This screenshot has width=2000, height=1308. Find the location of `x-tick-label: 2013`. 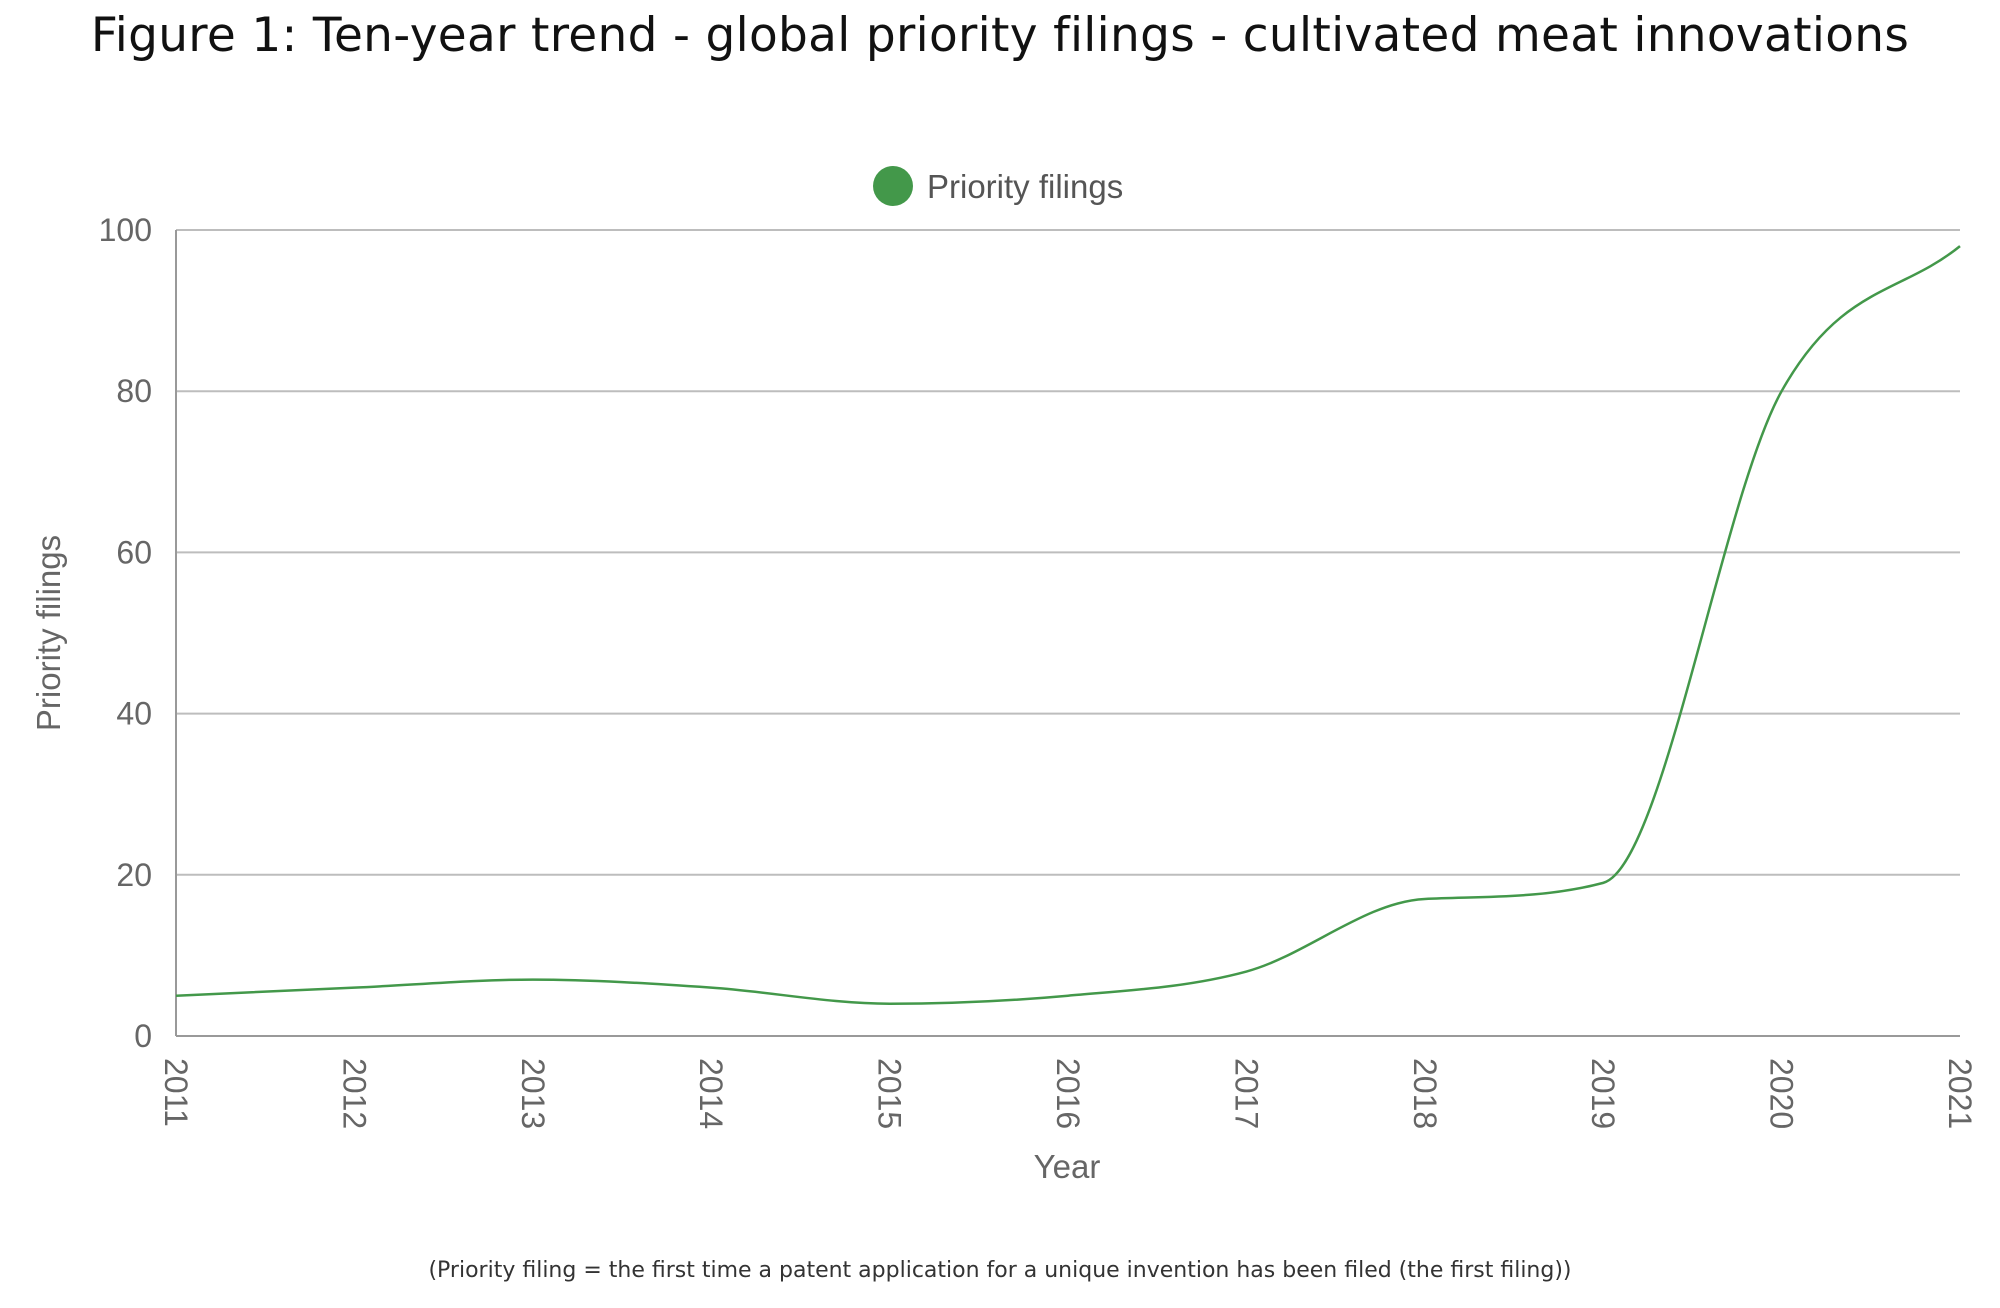

x-tick-label: 2013 is located at coordinates (533, 1093).